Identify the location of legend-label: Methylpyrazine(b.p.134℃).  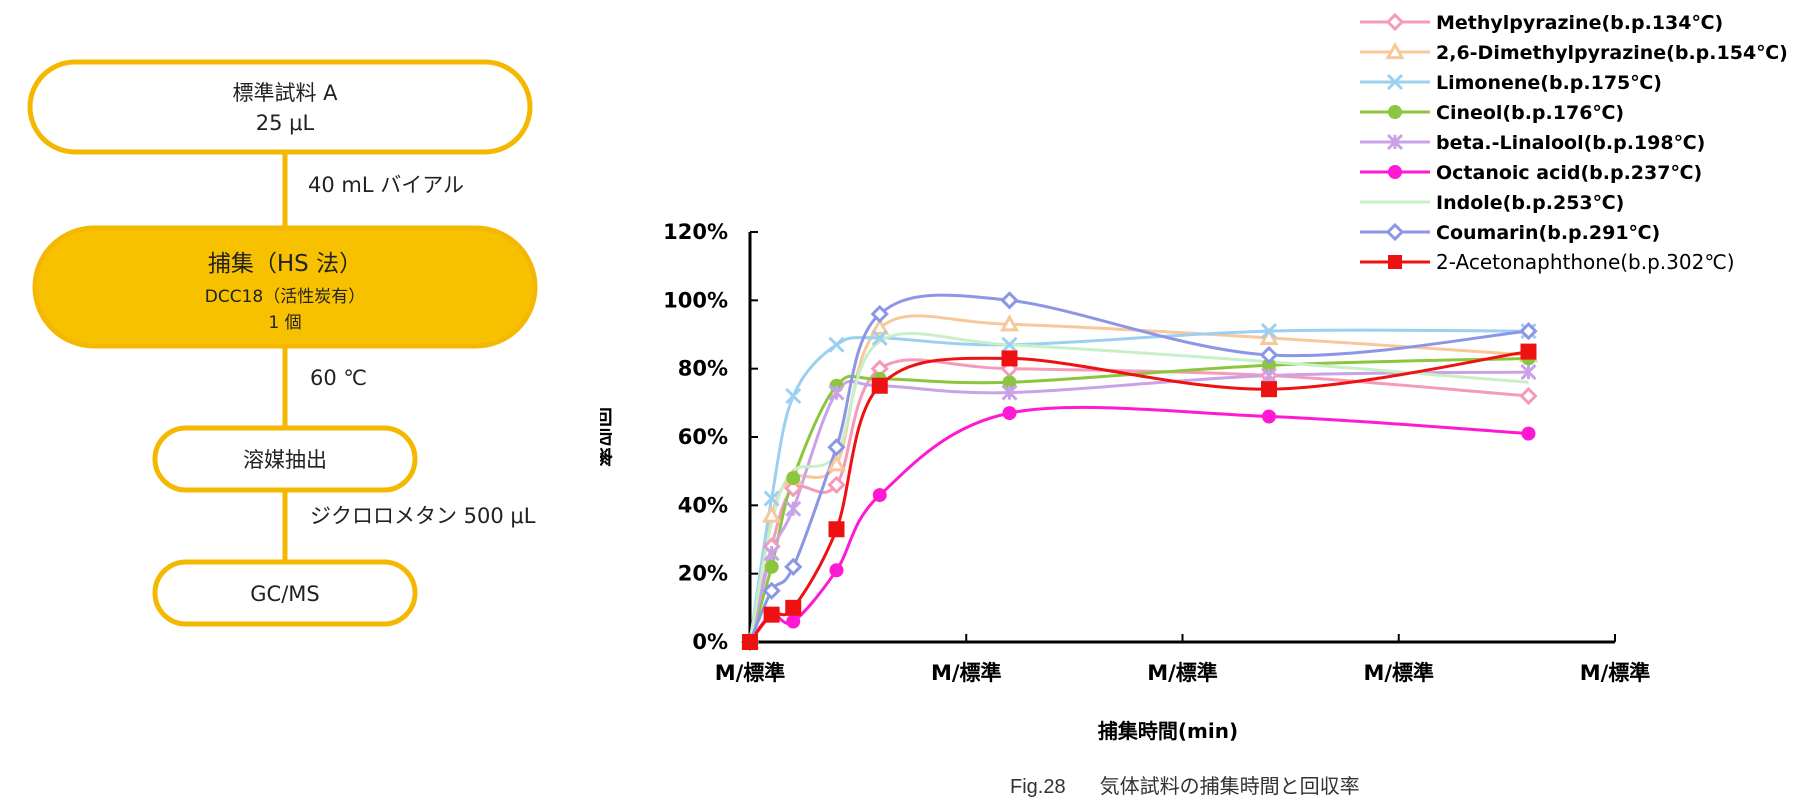
(1579, 23).